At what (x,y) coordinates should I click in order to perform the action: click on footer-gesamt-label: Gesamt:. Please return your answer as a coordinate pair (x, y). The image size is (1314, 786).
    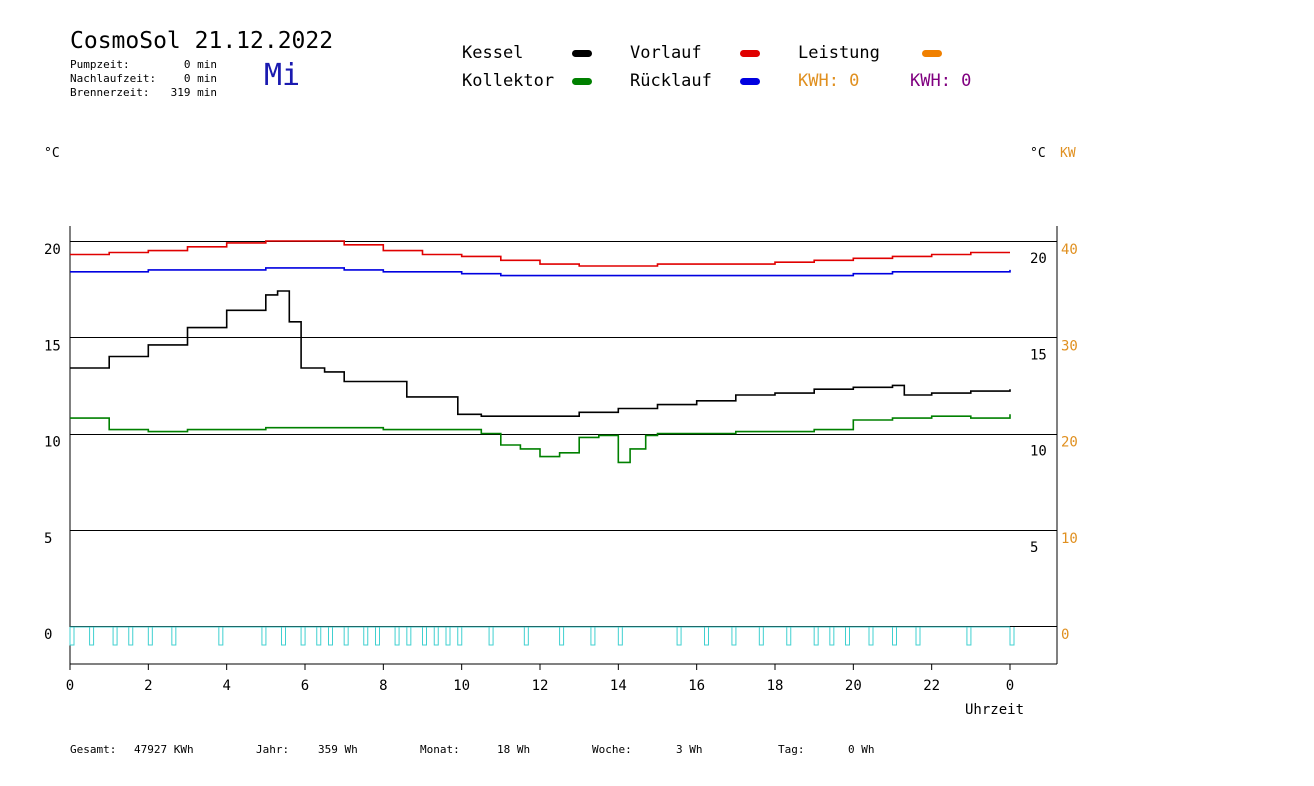
    Looking at the image, I should click on (93, 749).